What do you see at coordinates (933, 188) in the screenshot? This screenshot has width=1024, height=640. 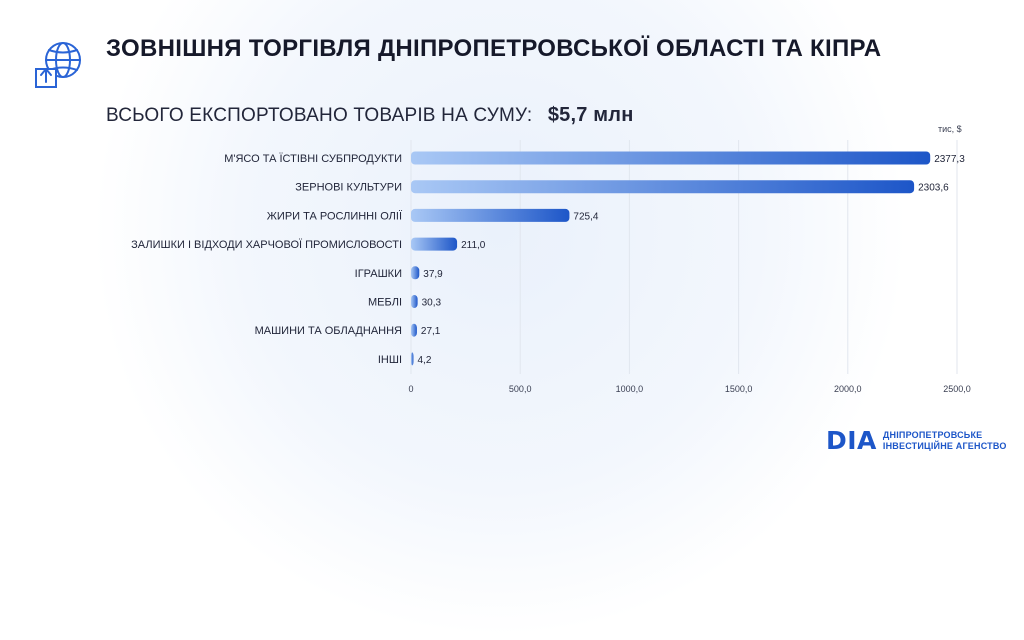 I see `value-label: 2303,6` at bounding box center [933, 188].